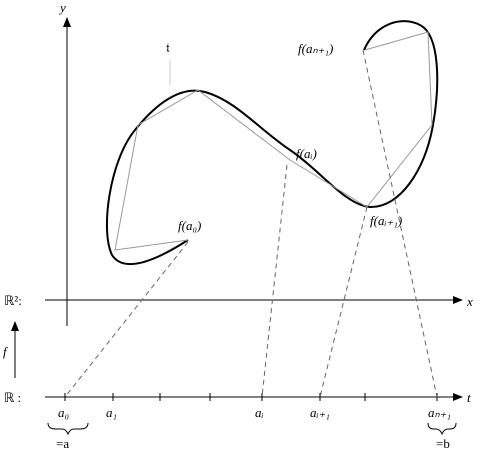 The height and width of the screenshot is (458, 480). I want to click on label-f: f, so click(6, 351).